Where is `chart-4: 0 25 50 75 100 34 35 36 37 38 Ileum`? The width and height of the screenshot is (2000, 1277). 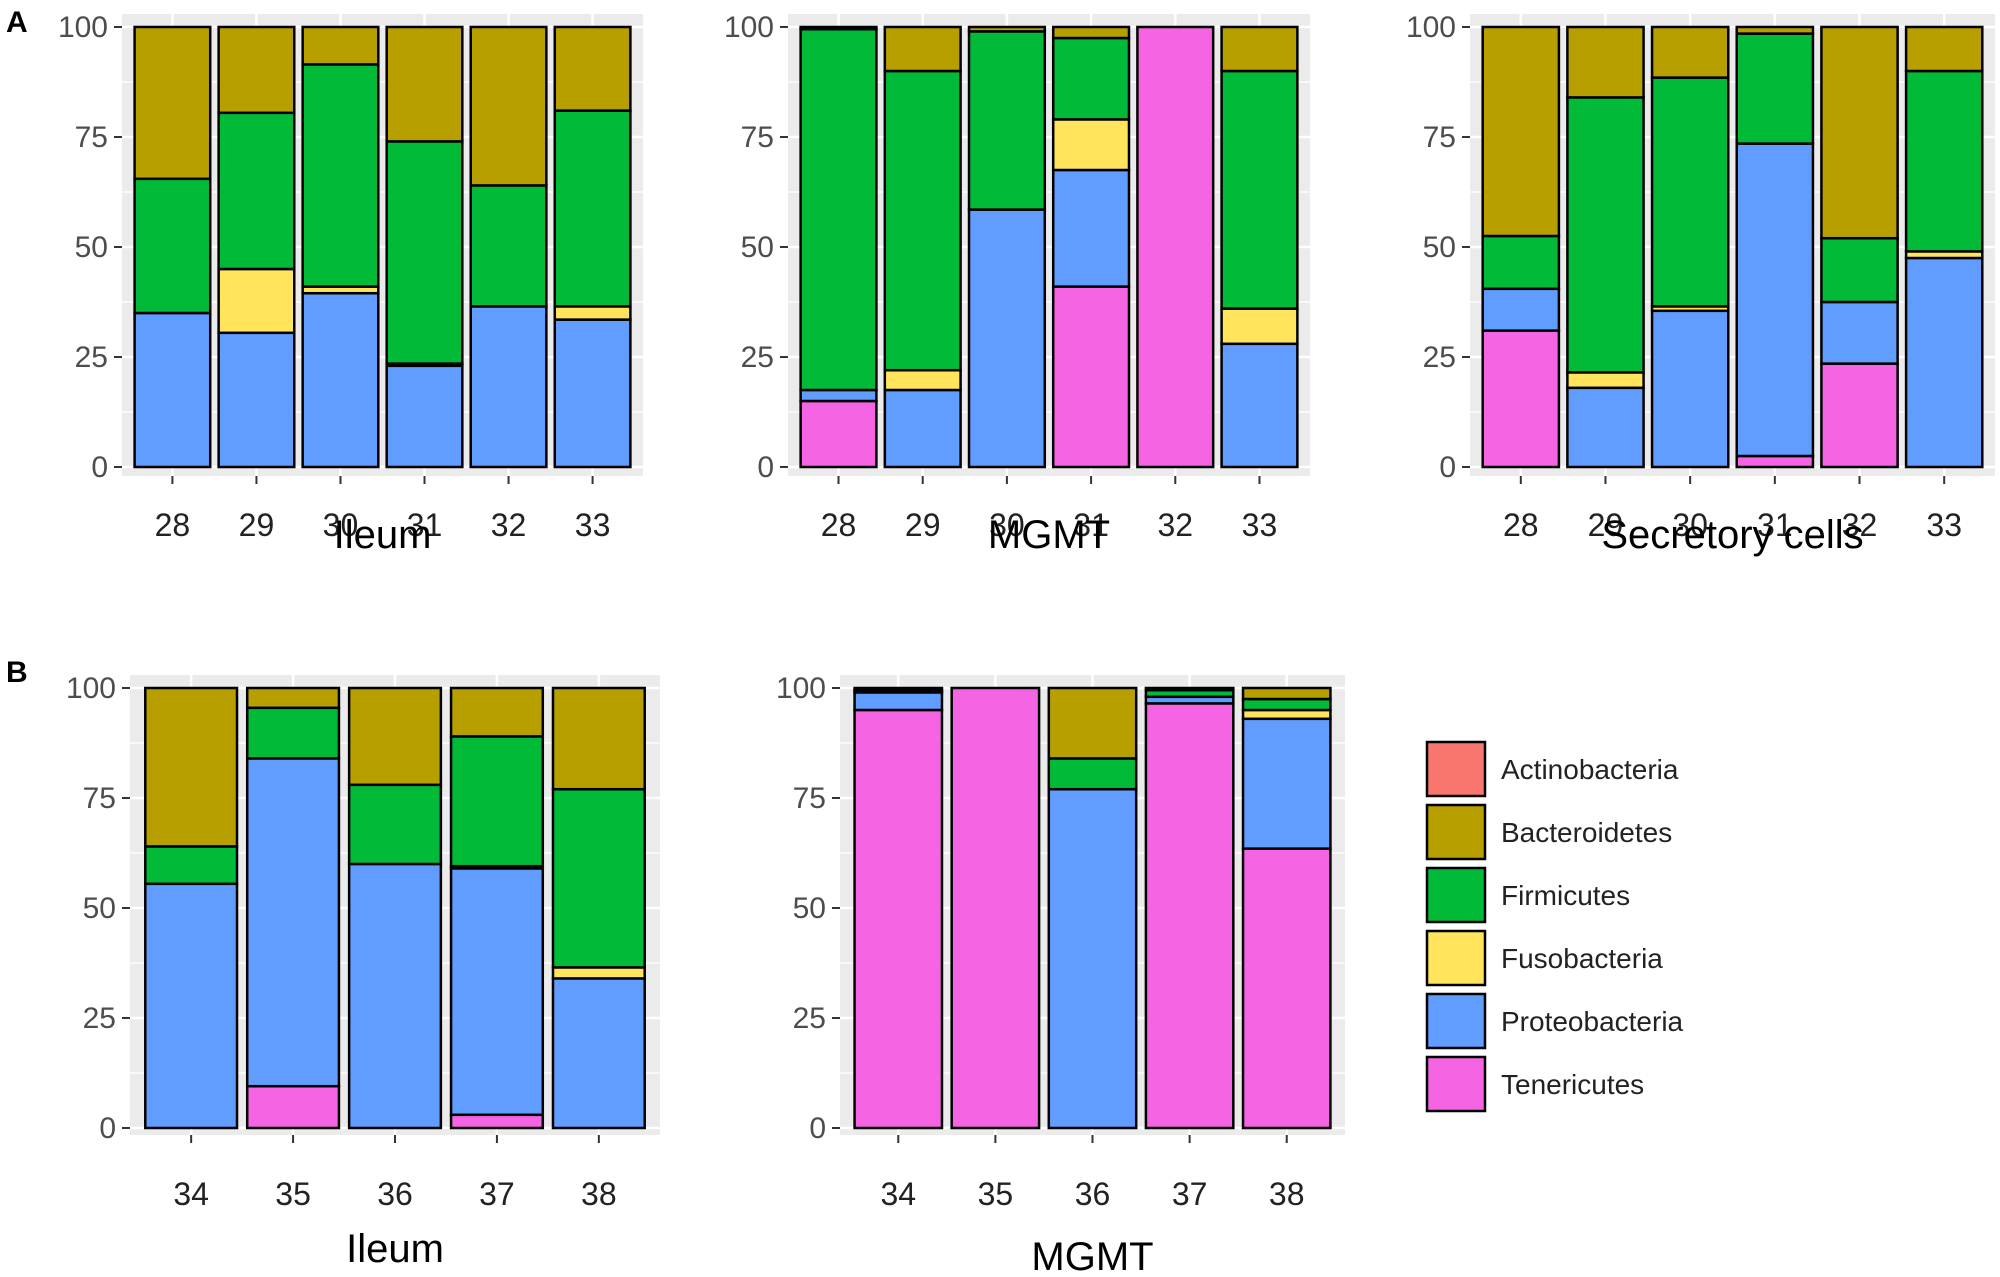 chart-4: 0 25 50 75 100 34 35 36 37 38 Ileum is located at coordinates (363, 971).